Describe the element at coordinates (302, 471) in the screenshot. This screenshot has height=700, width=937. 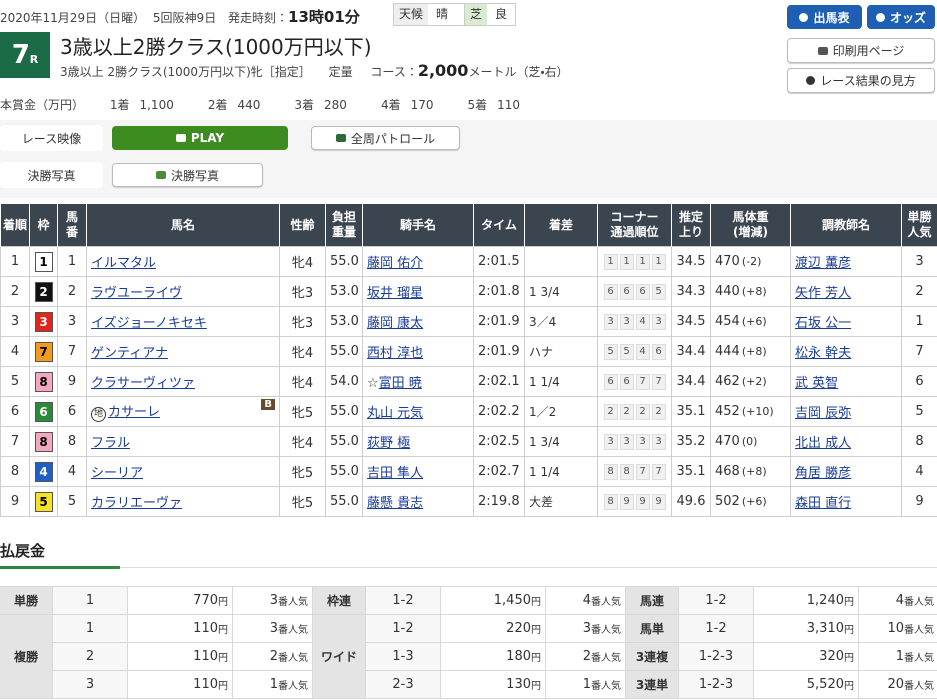
I see `sex-age-cell: 牝5` at that location.